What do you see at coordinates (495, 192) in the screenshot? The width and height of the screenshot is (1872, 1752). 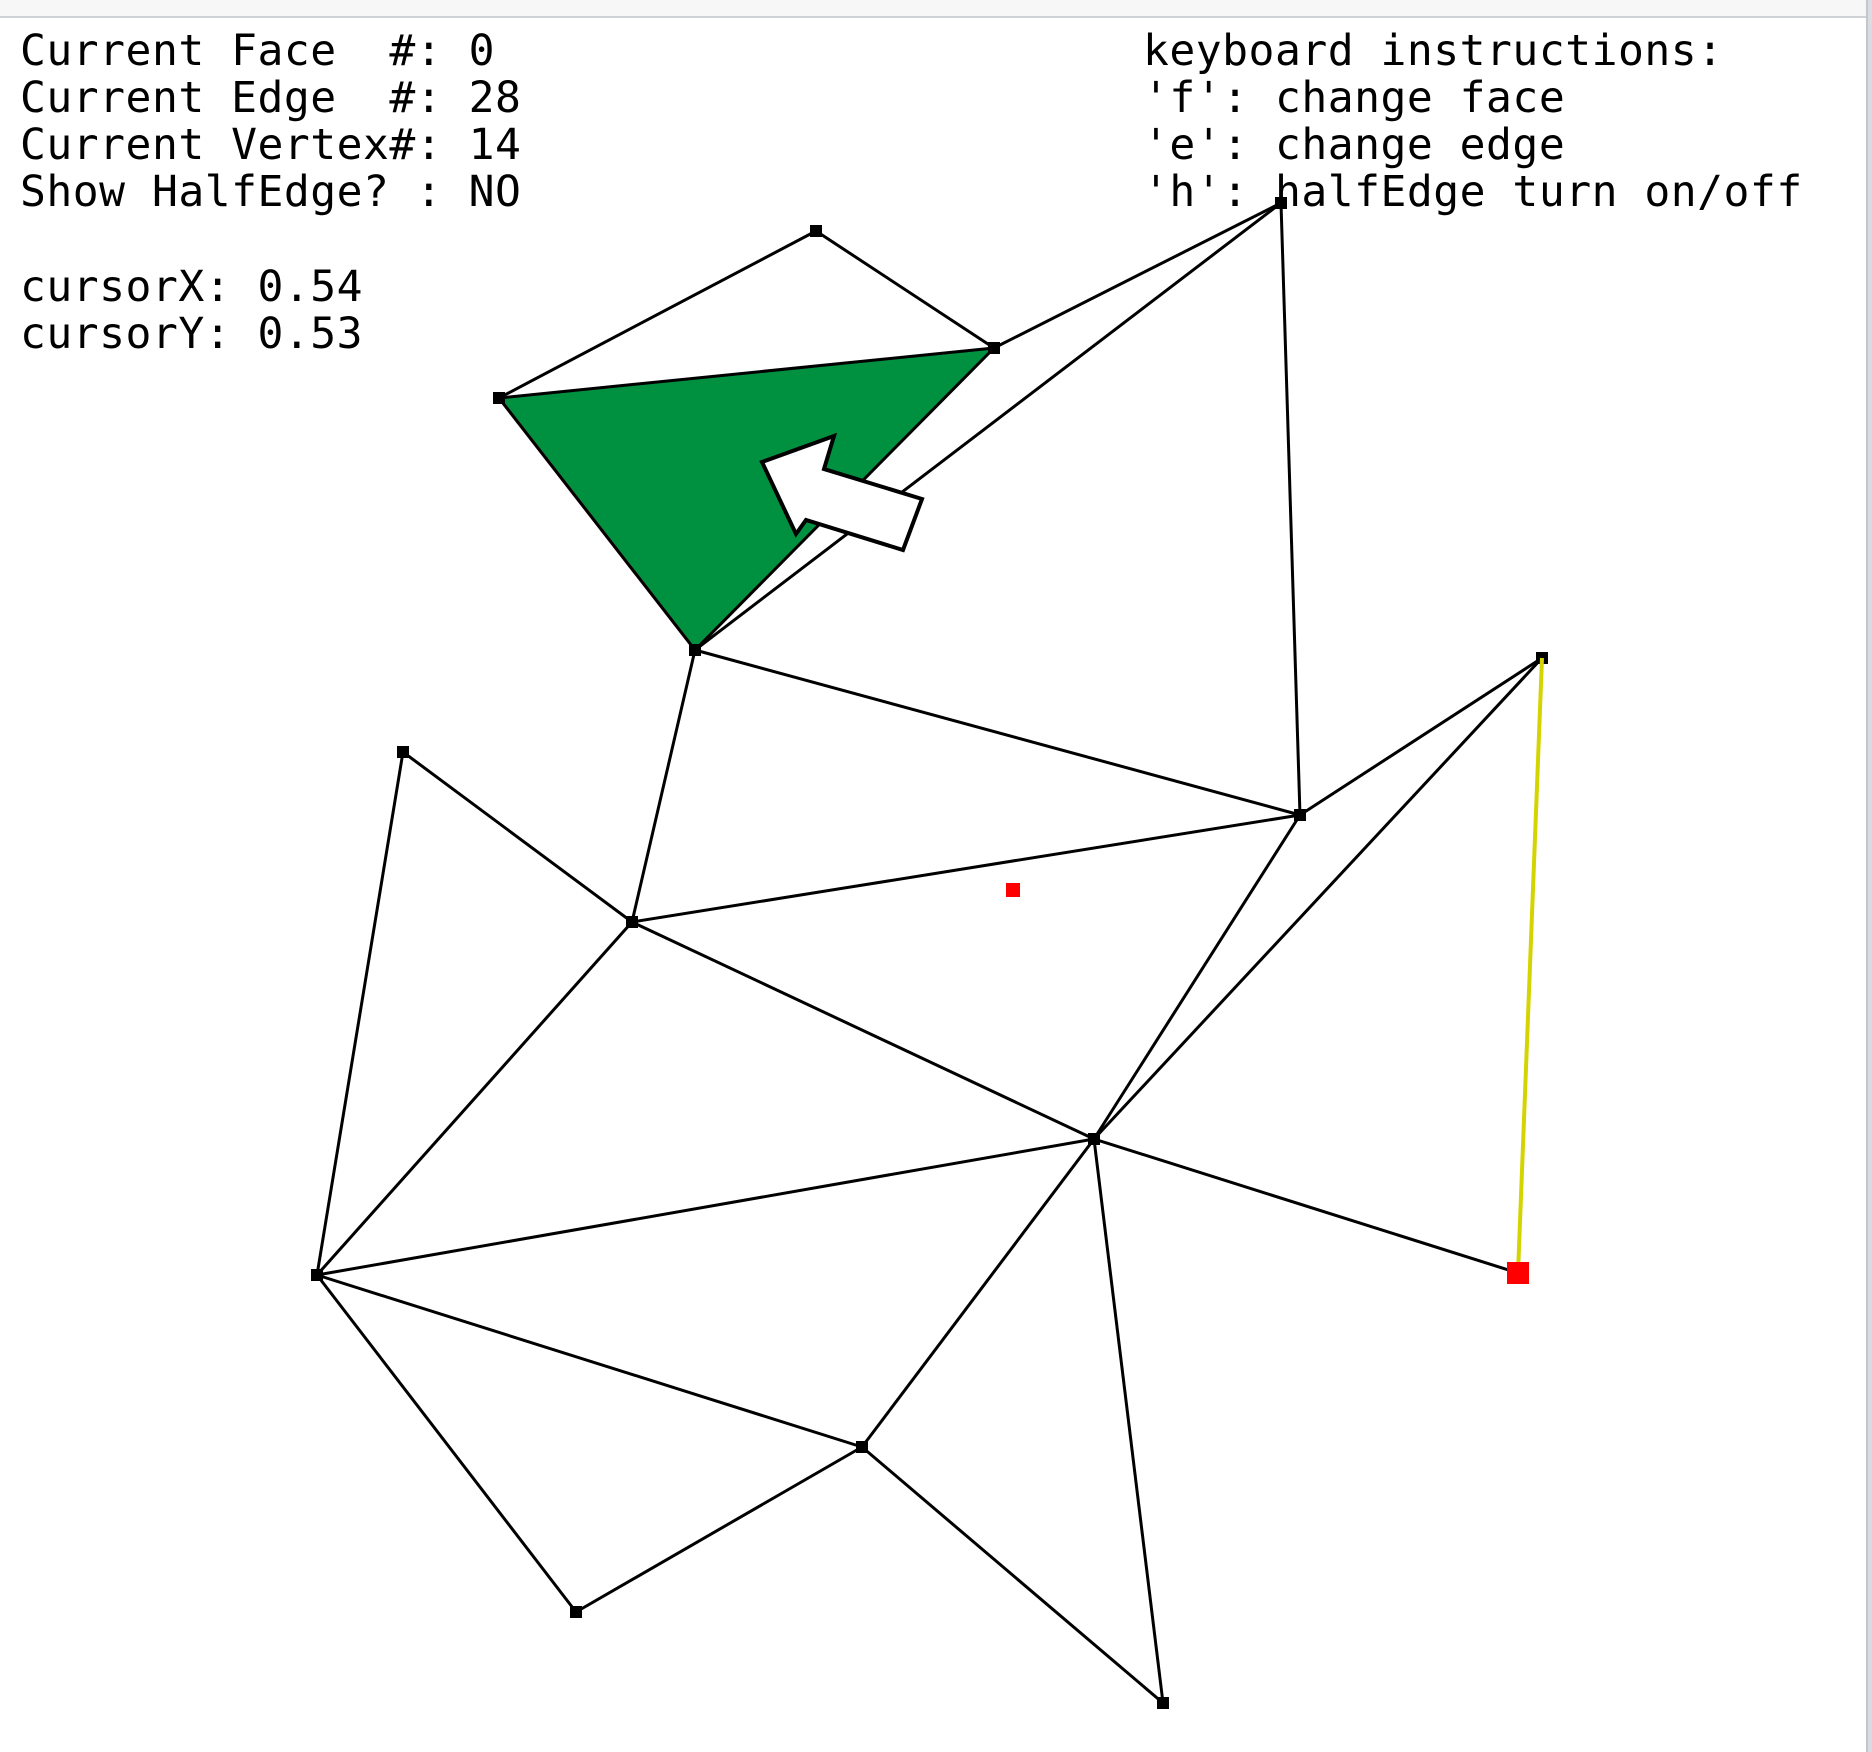 I see `show-halfedge-value: NO` at bounding box center [495, 192].